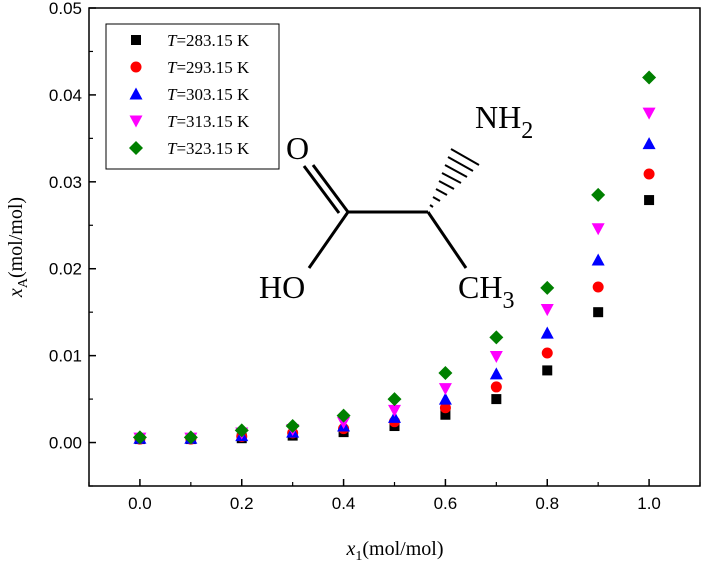 The image size is (715, 562). Describe the element at coordinates (486, 291) in the screenshot. I see `ch3-label: CH3` at that location.